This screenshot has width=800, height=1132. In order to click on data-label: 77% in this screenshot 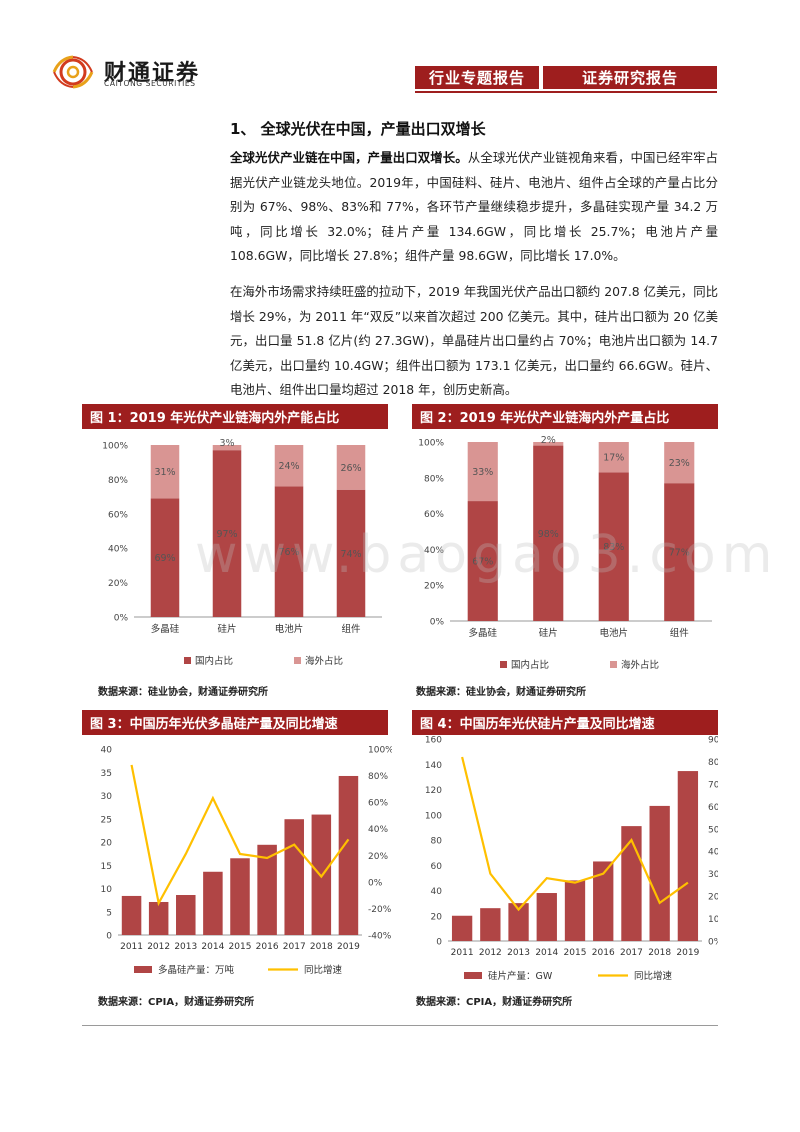, I will do `click(679, 553)`.